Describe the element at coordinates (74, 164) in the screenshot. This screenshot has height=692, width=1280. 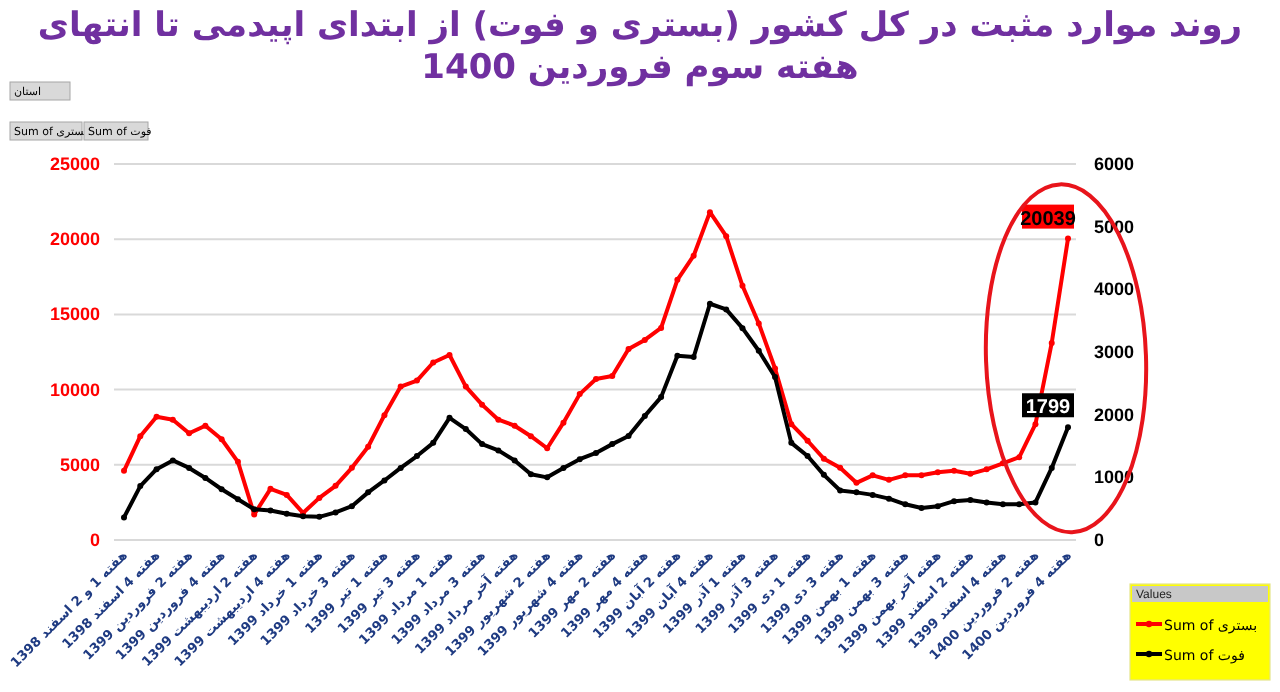
I see `y-tick-label: 25000` at that location.